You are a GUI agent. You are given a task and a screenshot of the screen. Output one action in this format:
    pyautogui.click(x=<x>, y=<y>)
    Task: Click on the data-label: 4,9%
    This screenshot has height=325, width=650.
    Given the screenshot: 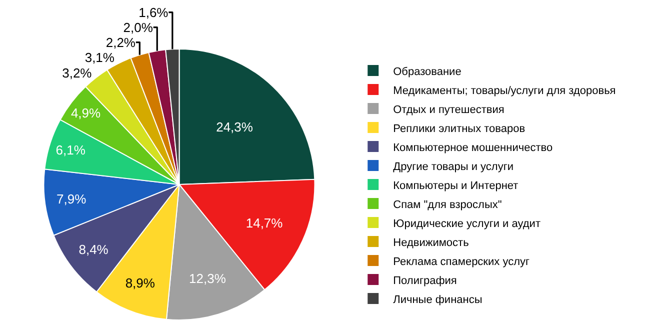 What is the action you would take?
    pyautogui.click(x=86, y=113)
    